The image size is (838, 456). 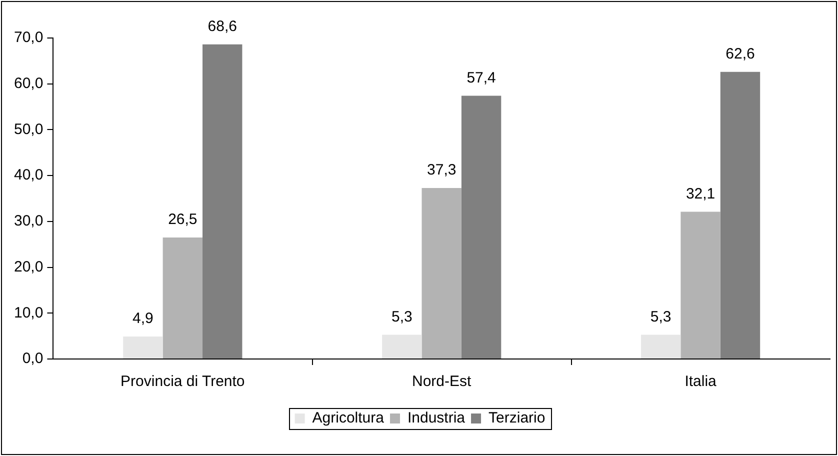 What do you see at coordinates (143, 319) in the screenshot?
I see `data-label: 4,9` at bounding box center [143, 319].